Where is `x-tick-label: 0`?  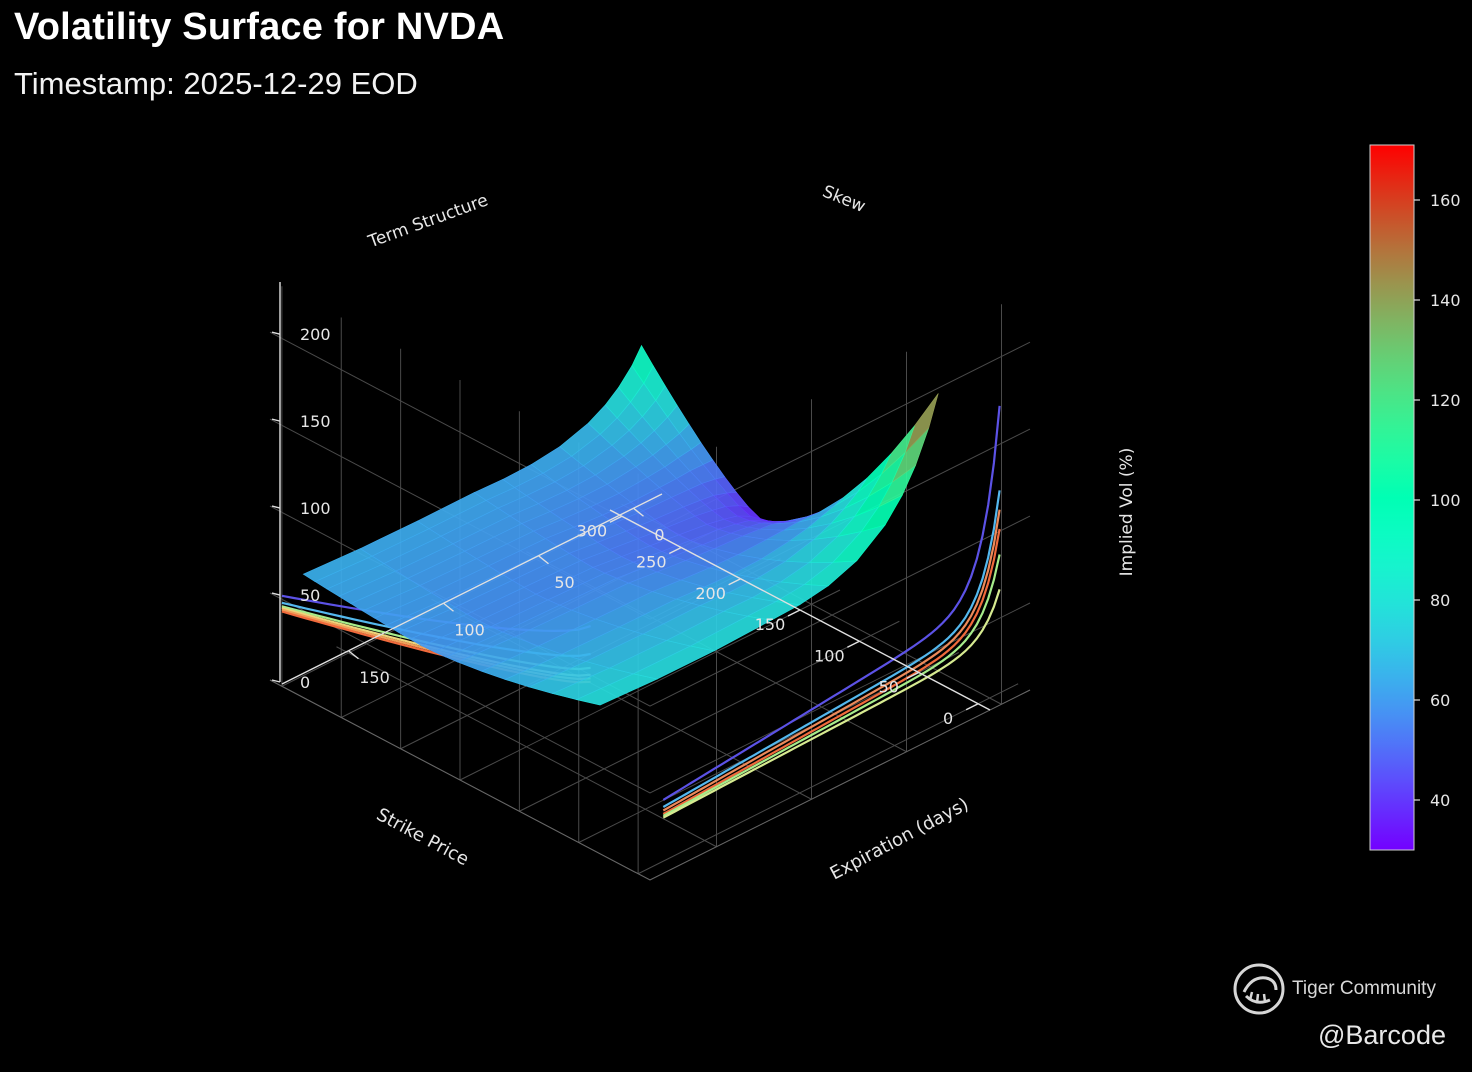 x-tick-label: 0 is located at coordinates (948, 718).